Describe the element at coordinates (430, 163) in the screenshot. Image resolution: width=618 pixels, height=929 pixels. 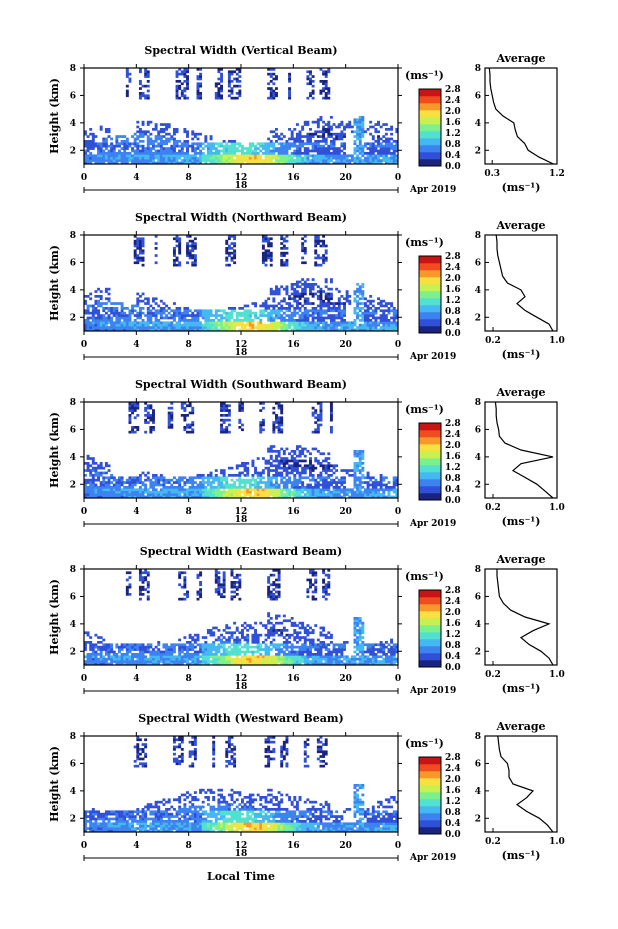
I see `colorbar-swatch` at that location.